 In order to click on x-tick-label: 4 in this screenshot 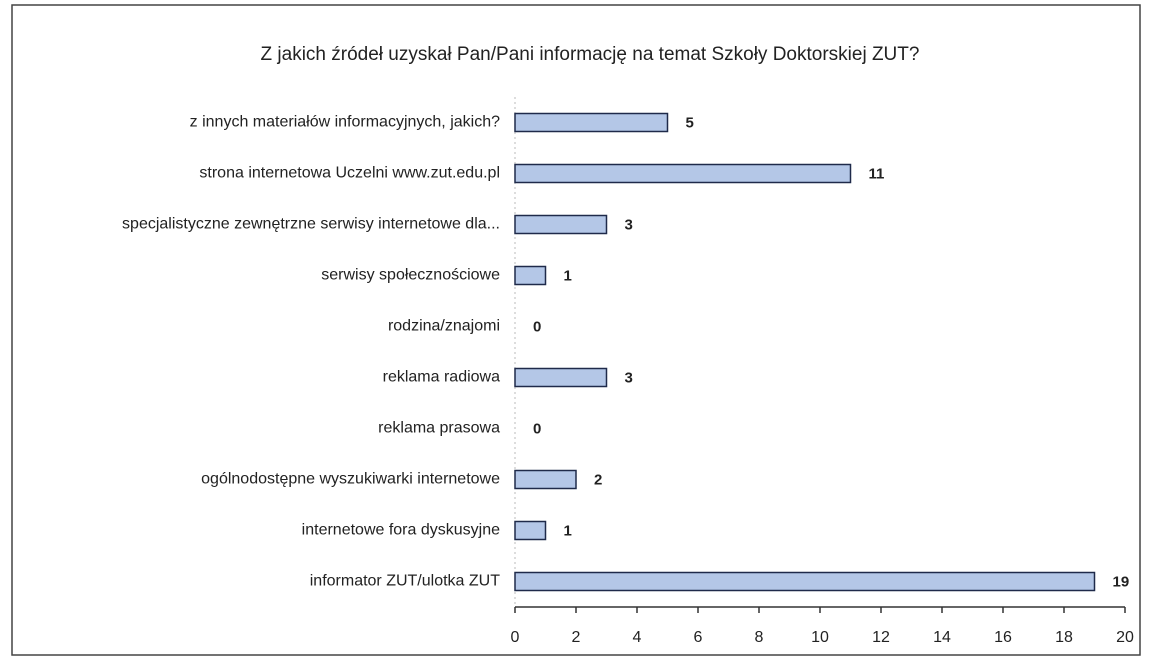, I will do `click(637, 637)`.